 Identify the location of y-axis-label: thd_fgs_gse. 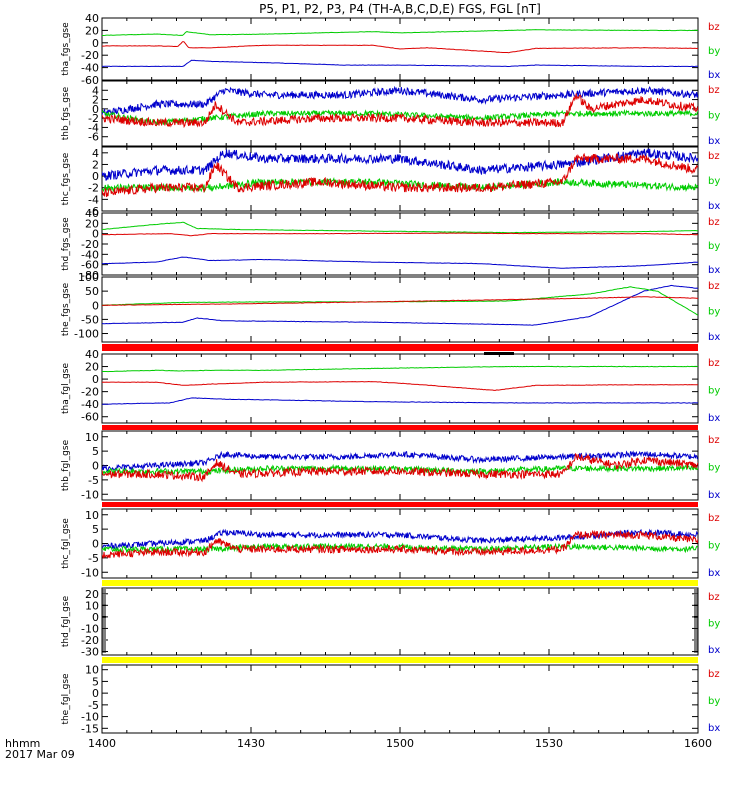
(66, 244).